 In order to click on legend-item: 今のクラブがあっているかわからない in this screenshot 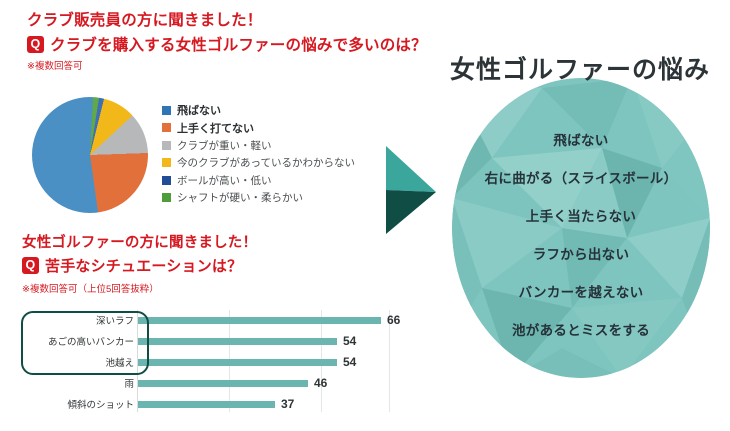, I will do `click(258, 163)`.